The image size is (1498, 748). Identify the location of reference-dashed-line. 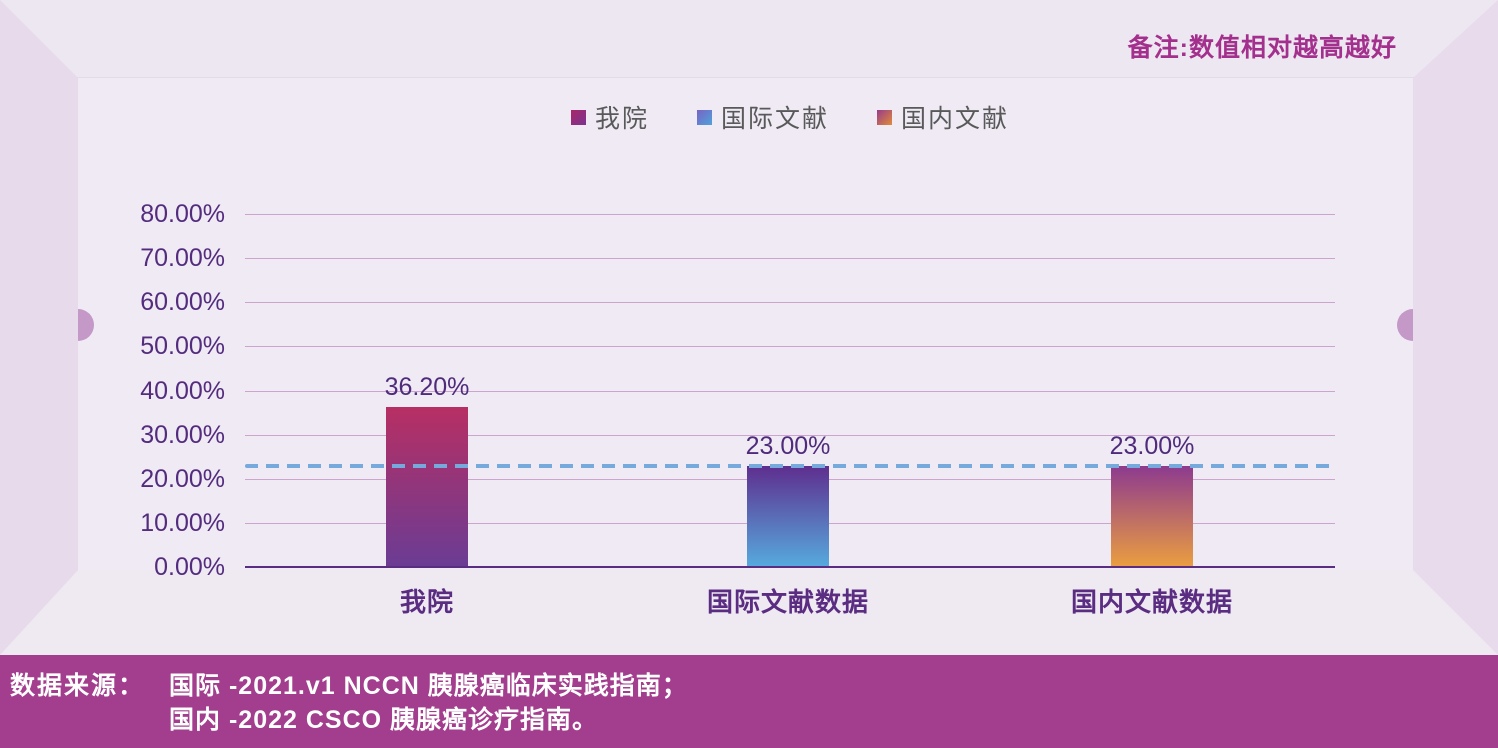
(790, 465).